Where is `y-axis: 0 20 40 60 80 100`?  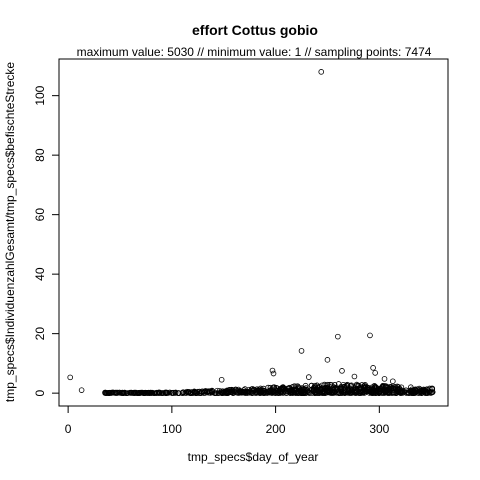 y-axis: 0 20 40 60 80 100 is located at coordinates (46, 240).